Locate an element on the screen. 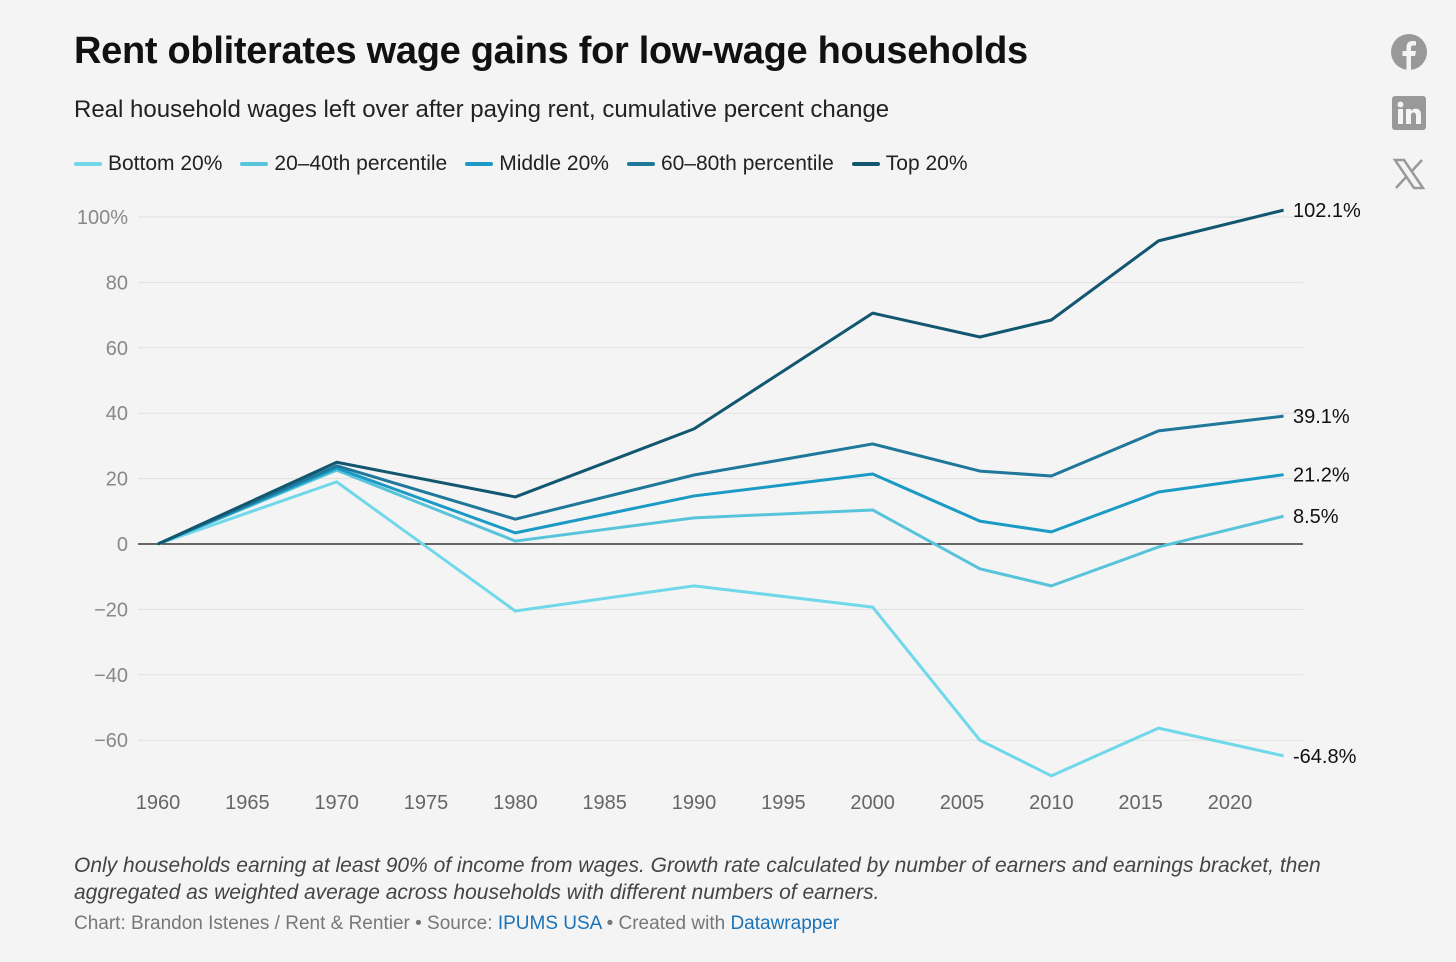 This screenshot has width=1456, height=962. legend-label: Top 20% is located at coordinates (926, 163).